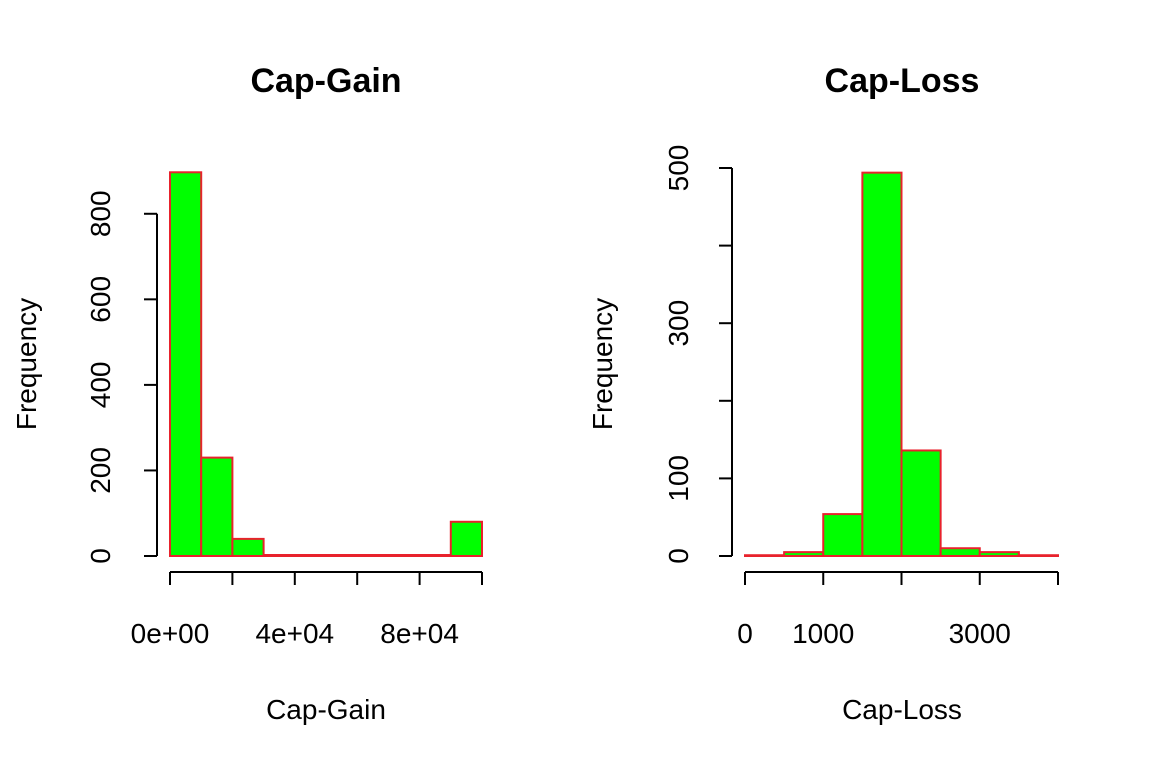 Image resolution: width=1152 pixels, height=773 pixels. I want to click on cap-loss-y-tick-label-3: 500, so click(678, 168).